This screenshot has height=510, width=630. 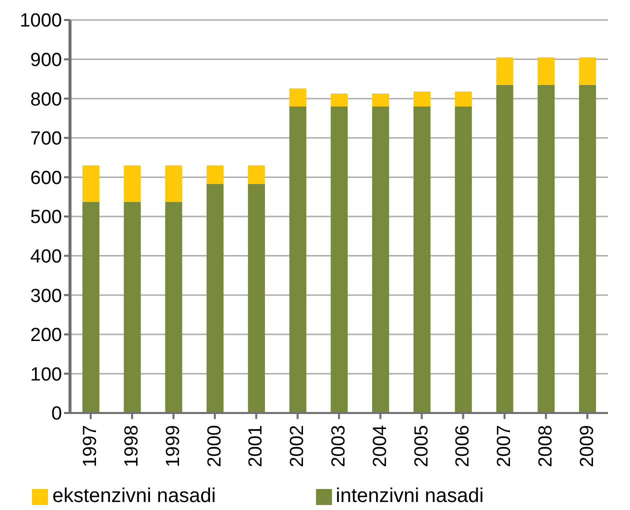 I want to click on y-tick-label: 1000, so click(x=41, y=21).